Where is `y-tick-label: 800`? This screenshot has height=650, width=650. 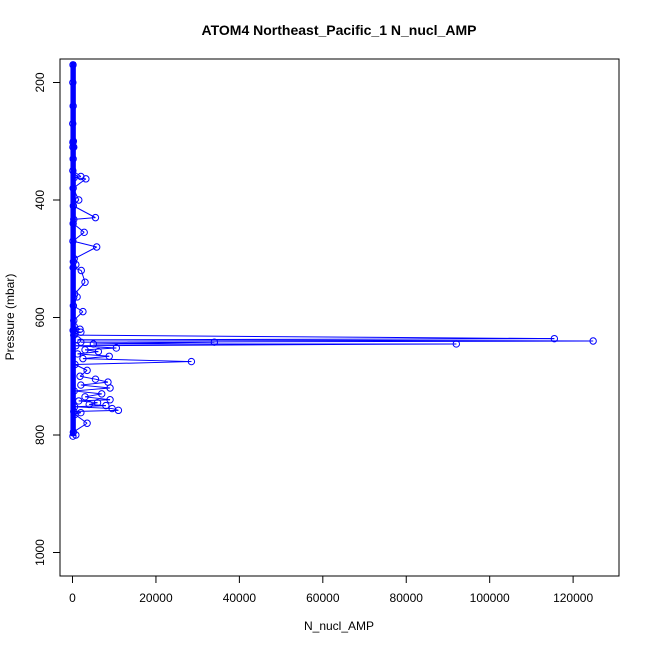
y-tick-label: 800 is located at coordinates (40, 435).